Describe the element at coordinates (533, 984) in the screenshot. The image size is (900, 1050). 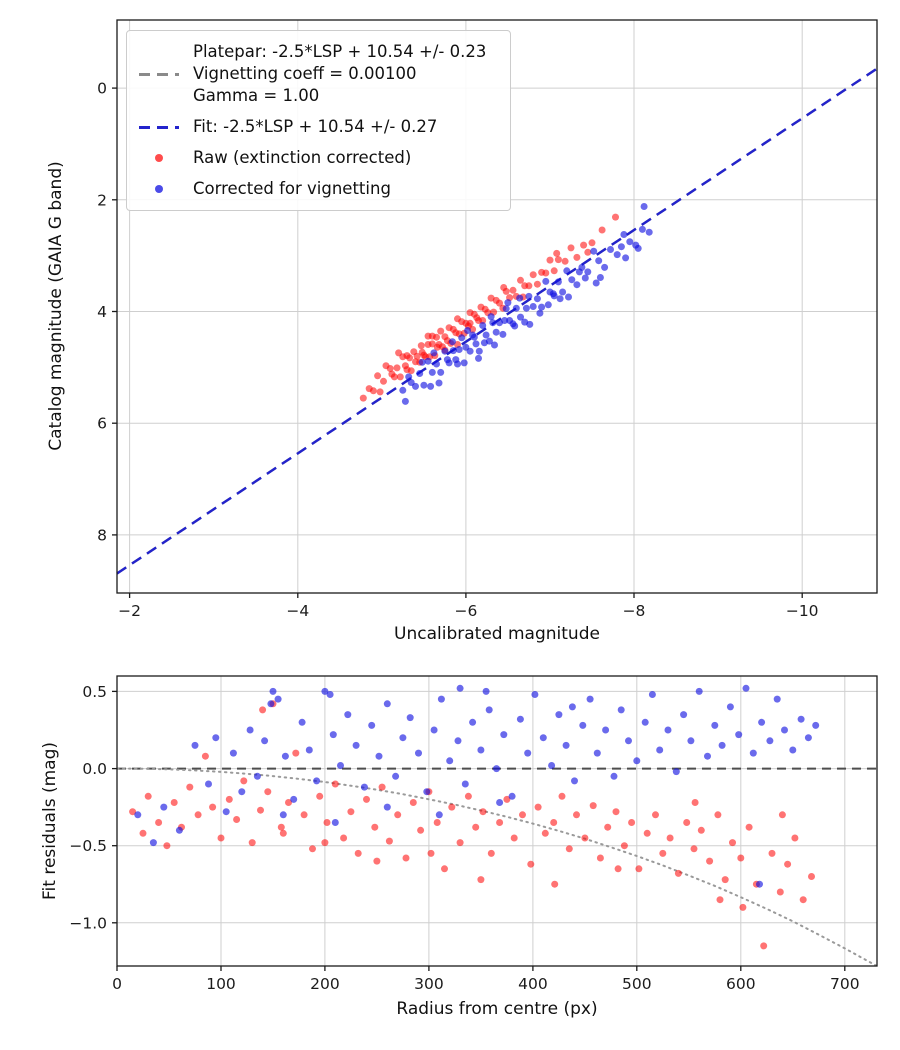
I see `x-tick-label: 400` at that location.